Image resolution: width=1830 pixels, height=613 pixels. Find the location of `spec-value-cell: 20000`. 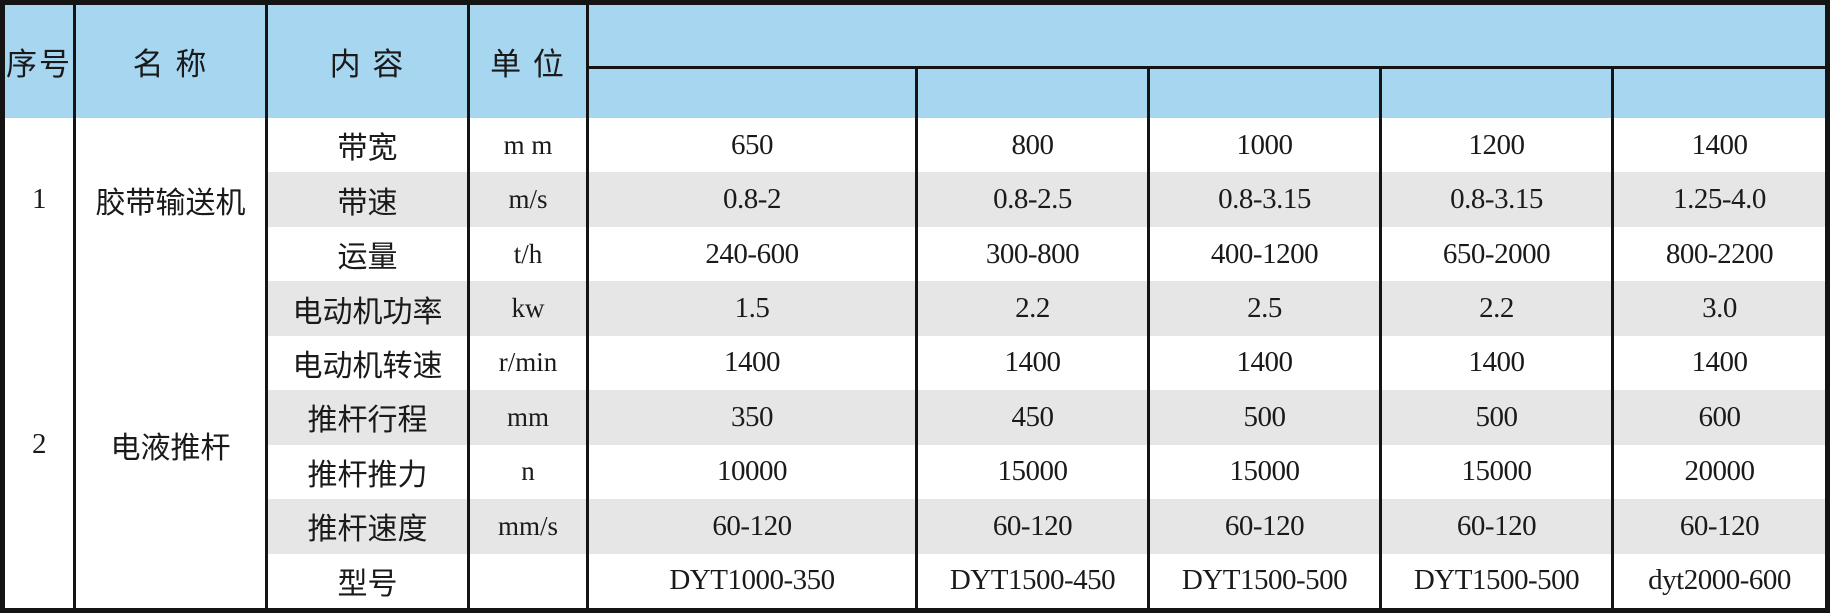

spec-value-cell: 20000 is located at coordinates (1718, 472).